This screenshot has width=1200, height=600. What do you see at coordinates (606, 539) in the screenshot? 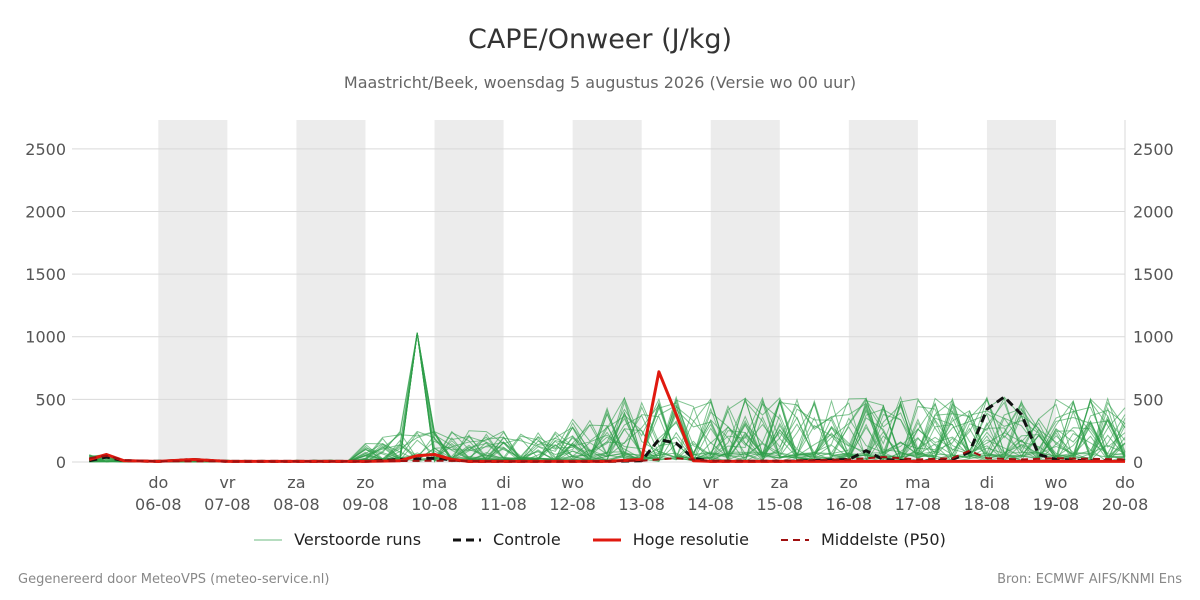
I see `legend-swatch-high-res` at bounding box center [606, 539].